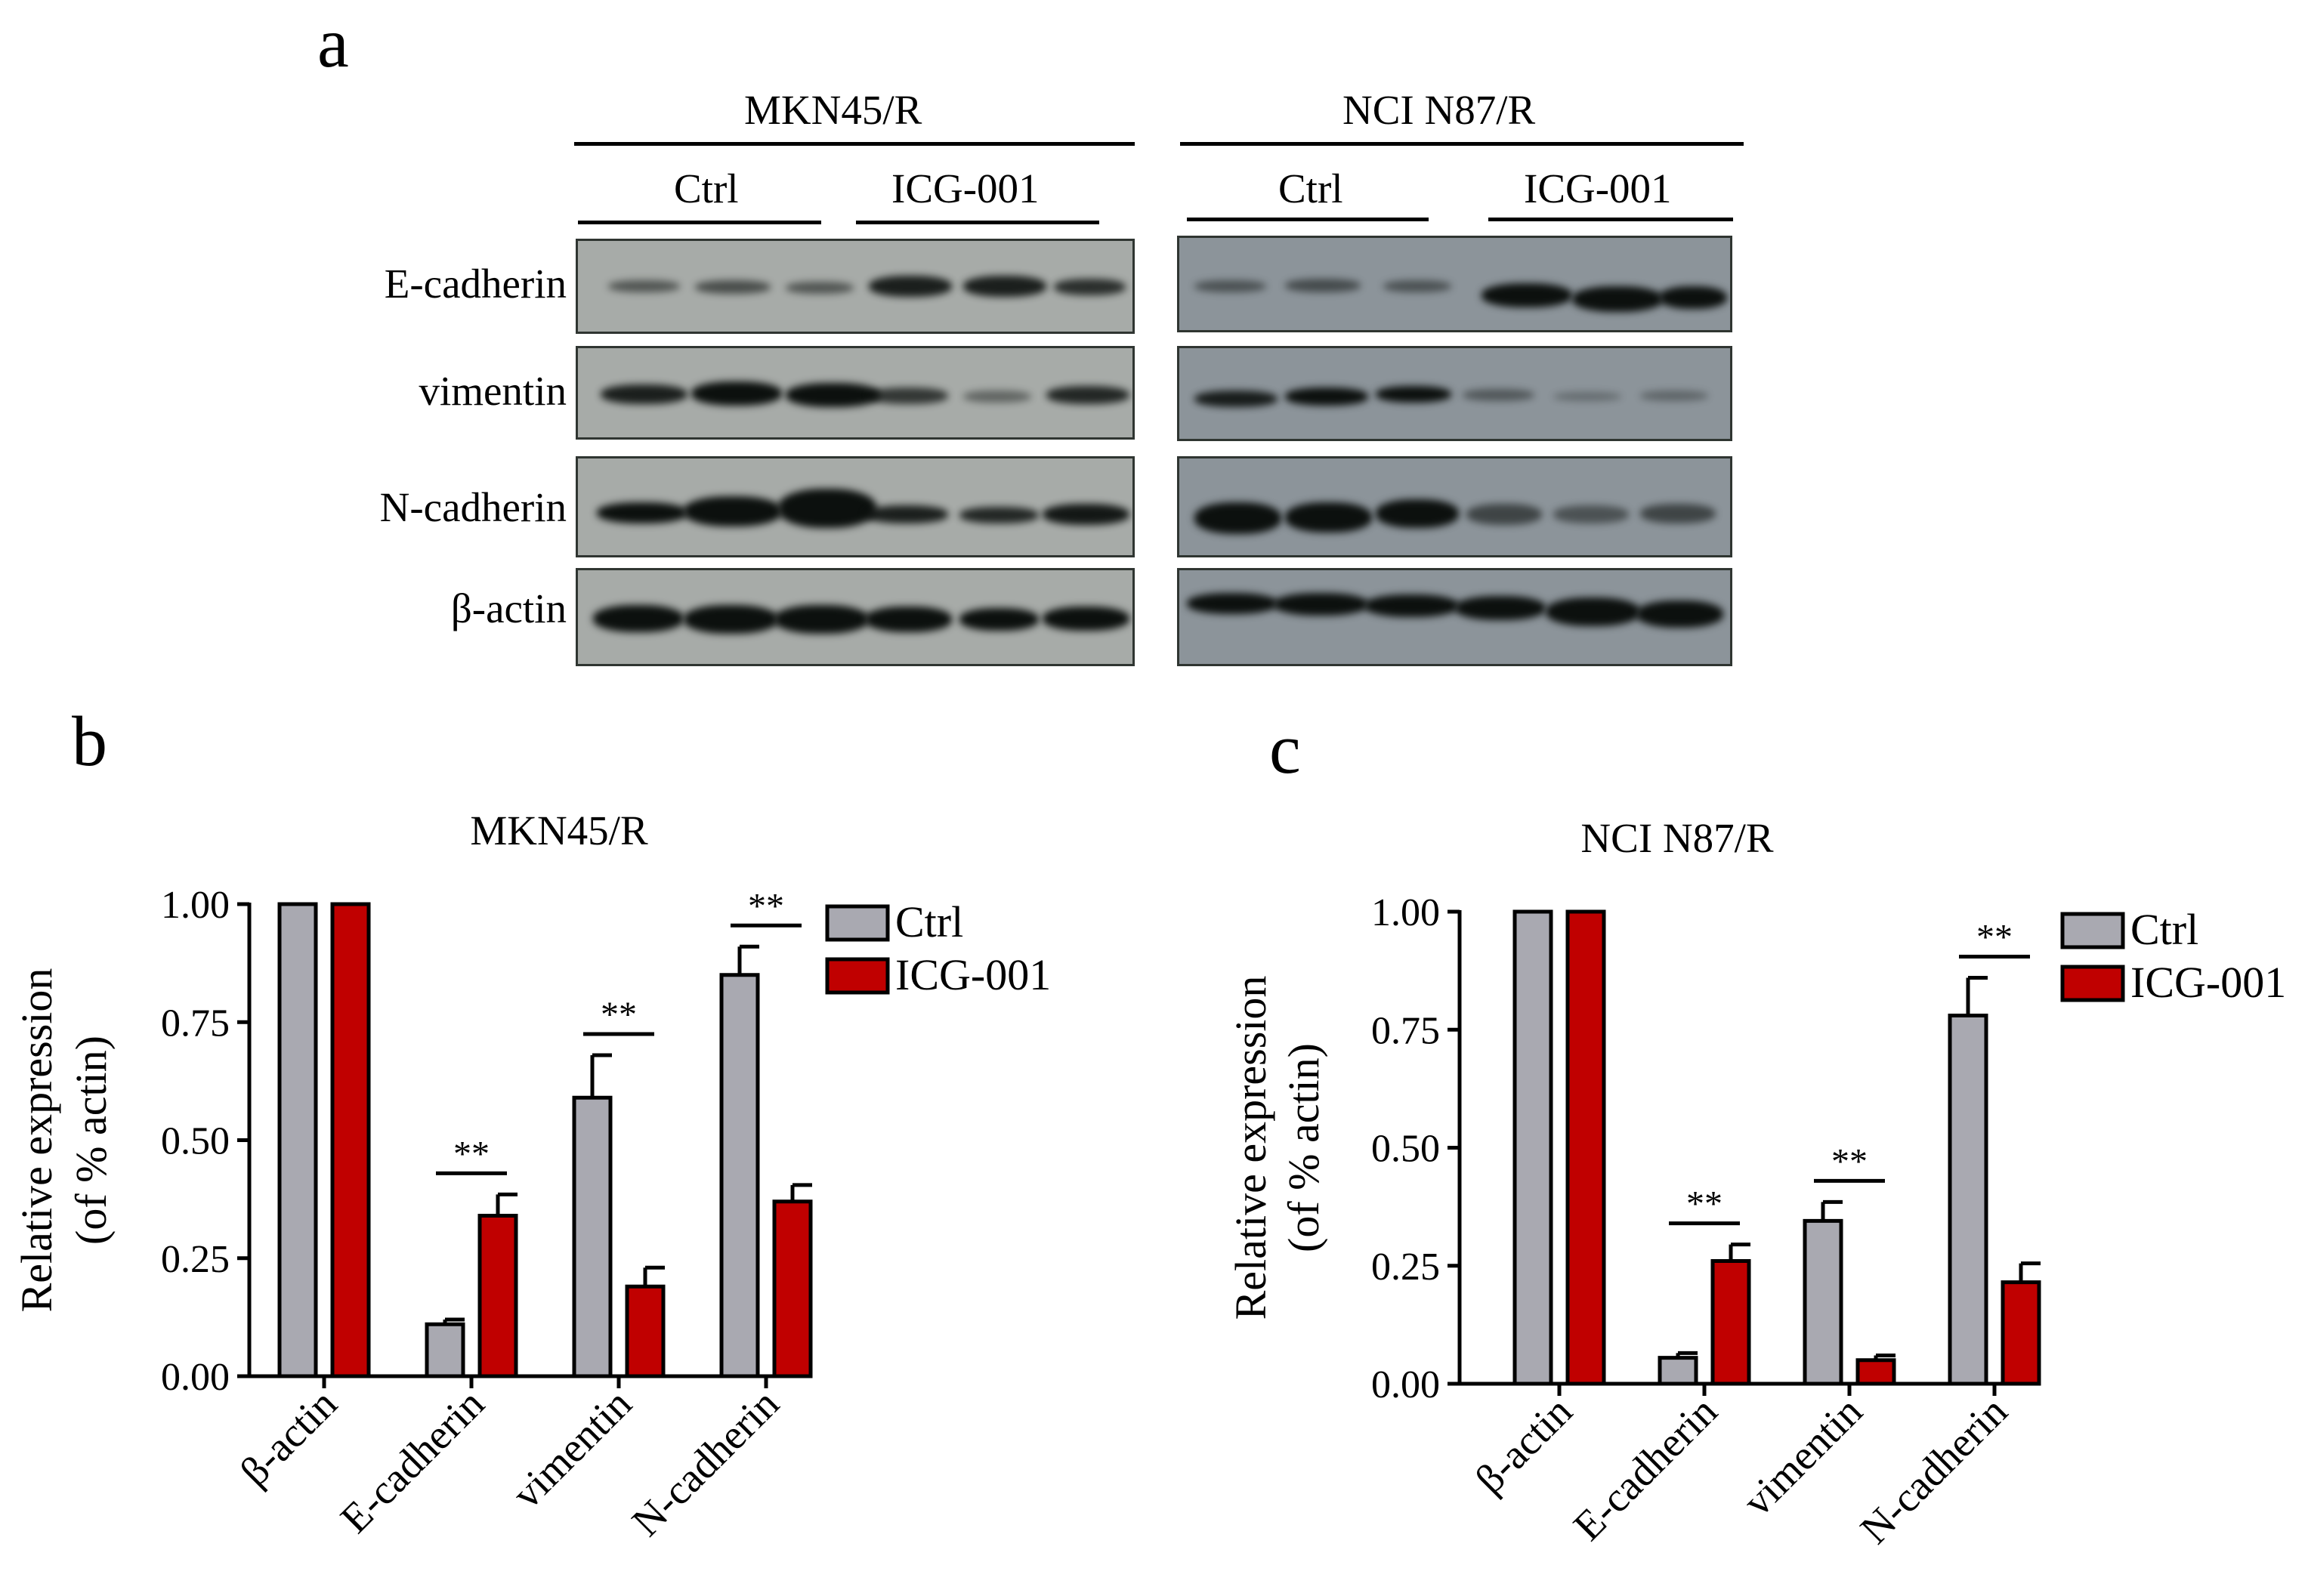 This screenshot has width=2308, height=1596. Describe the element at coordinates (1598, 188) in the screenshot. I see `cond-label-nci-icg: ICG-001` at that location.